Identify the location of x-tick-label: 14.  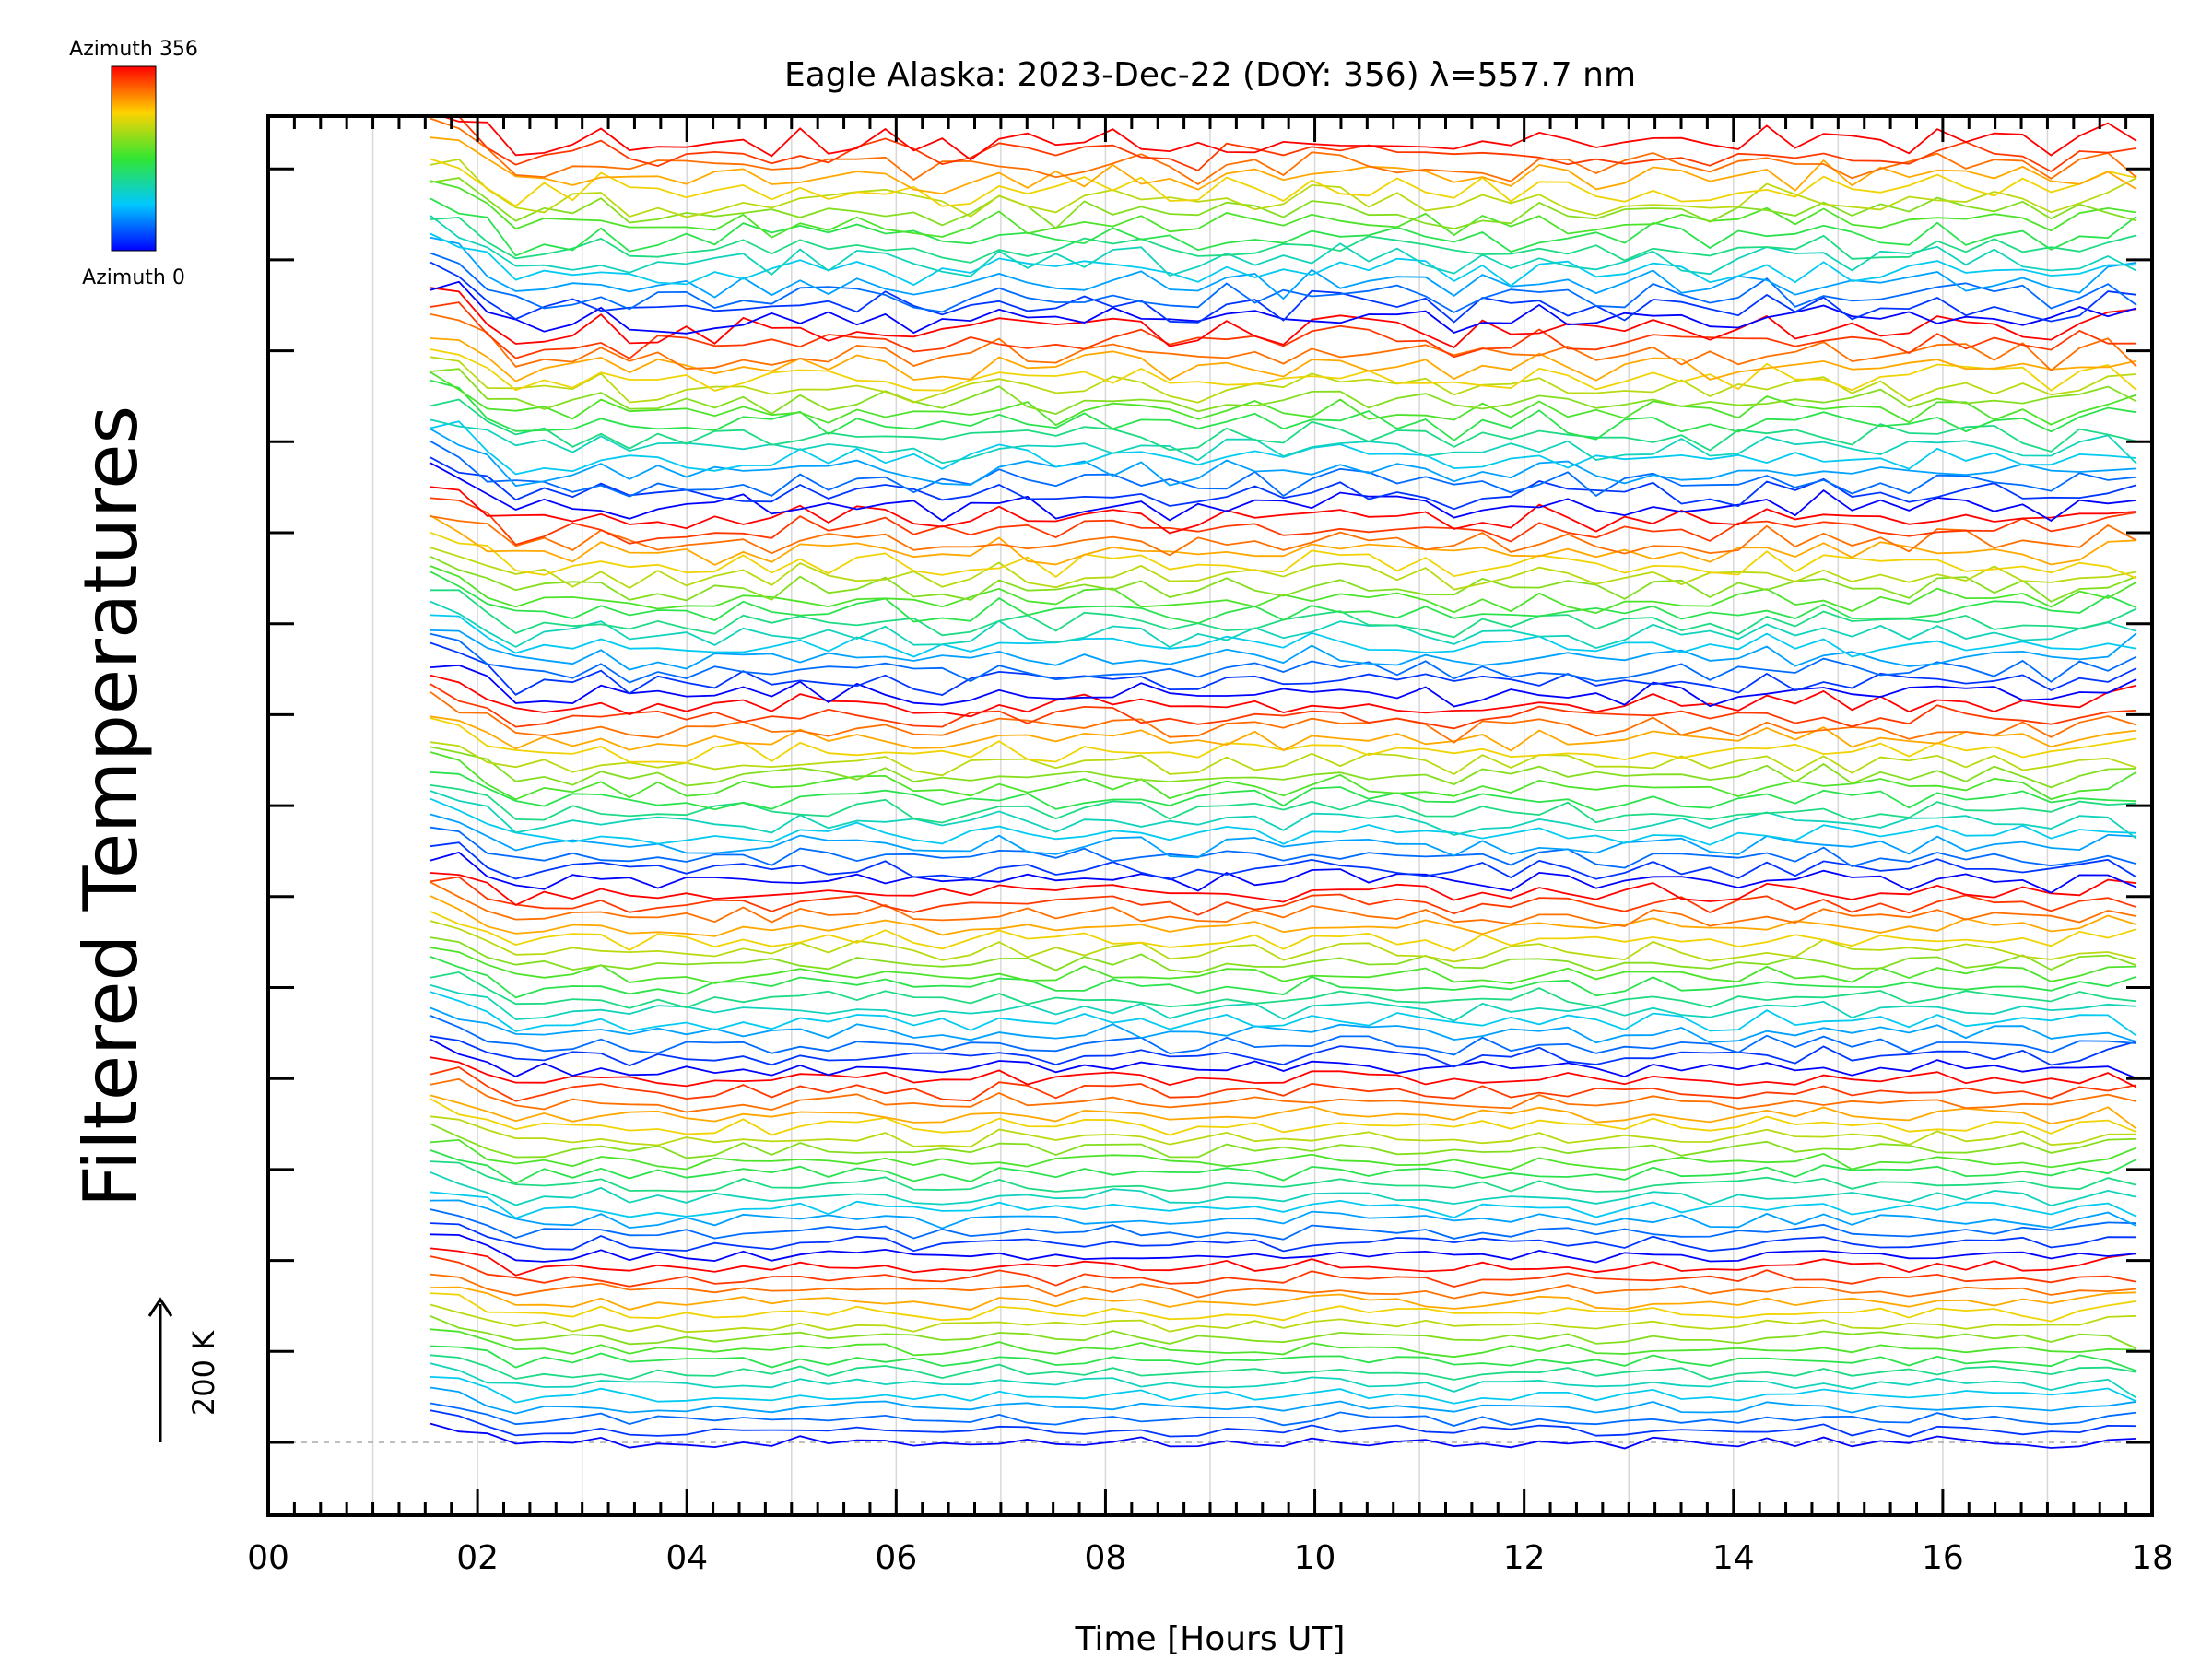
(1733, 1558).